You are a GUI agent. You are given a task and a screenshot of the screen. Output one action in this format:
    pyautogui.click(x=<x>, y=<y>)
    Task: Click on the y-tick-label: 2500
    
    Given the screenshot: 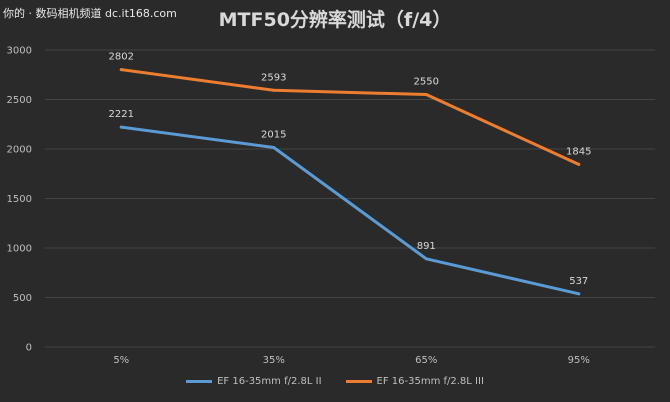 What is the action you would take?
    pyautogui.click(x=19, y=100)
    